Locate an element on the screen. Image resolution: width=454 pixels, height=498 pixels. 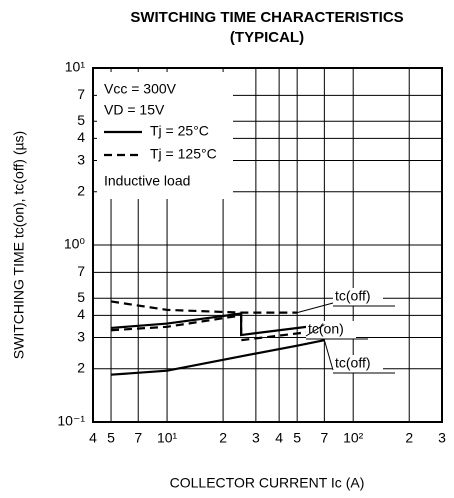
x-axis-label: COLLECTOR CURRENT Ic (A) is located at coordinates (267, 483).